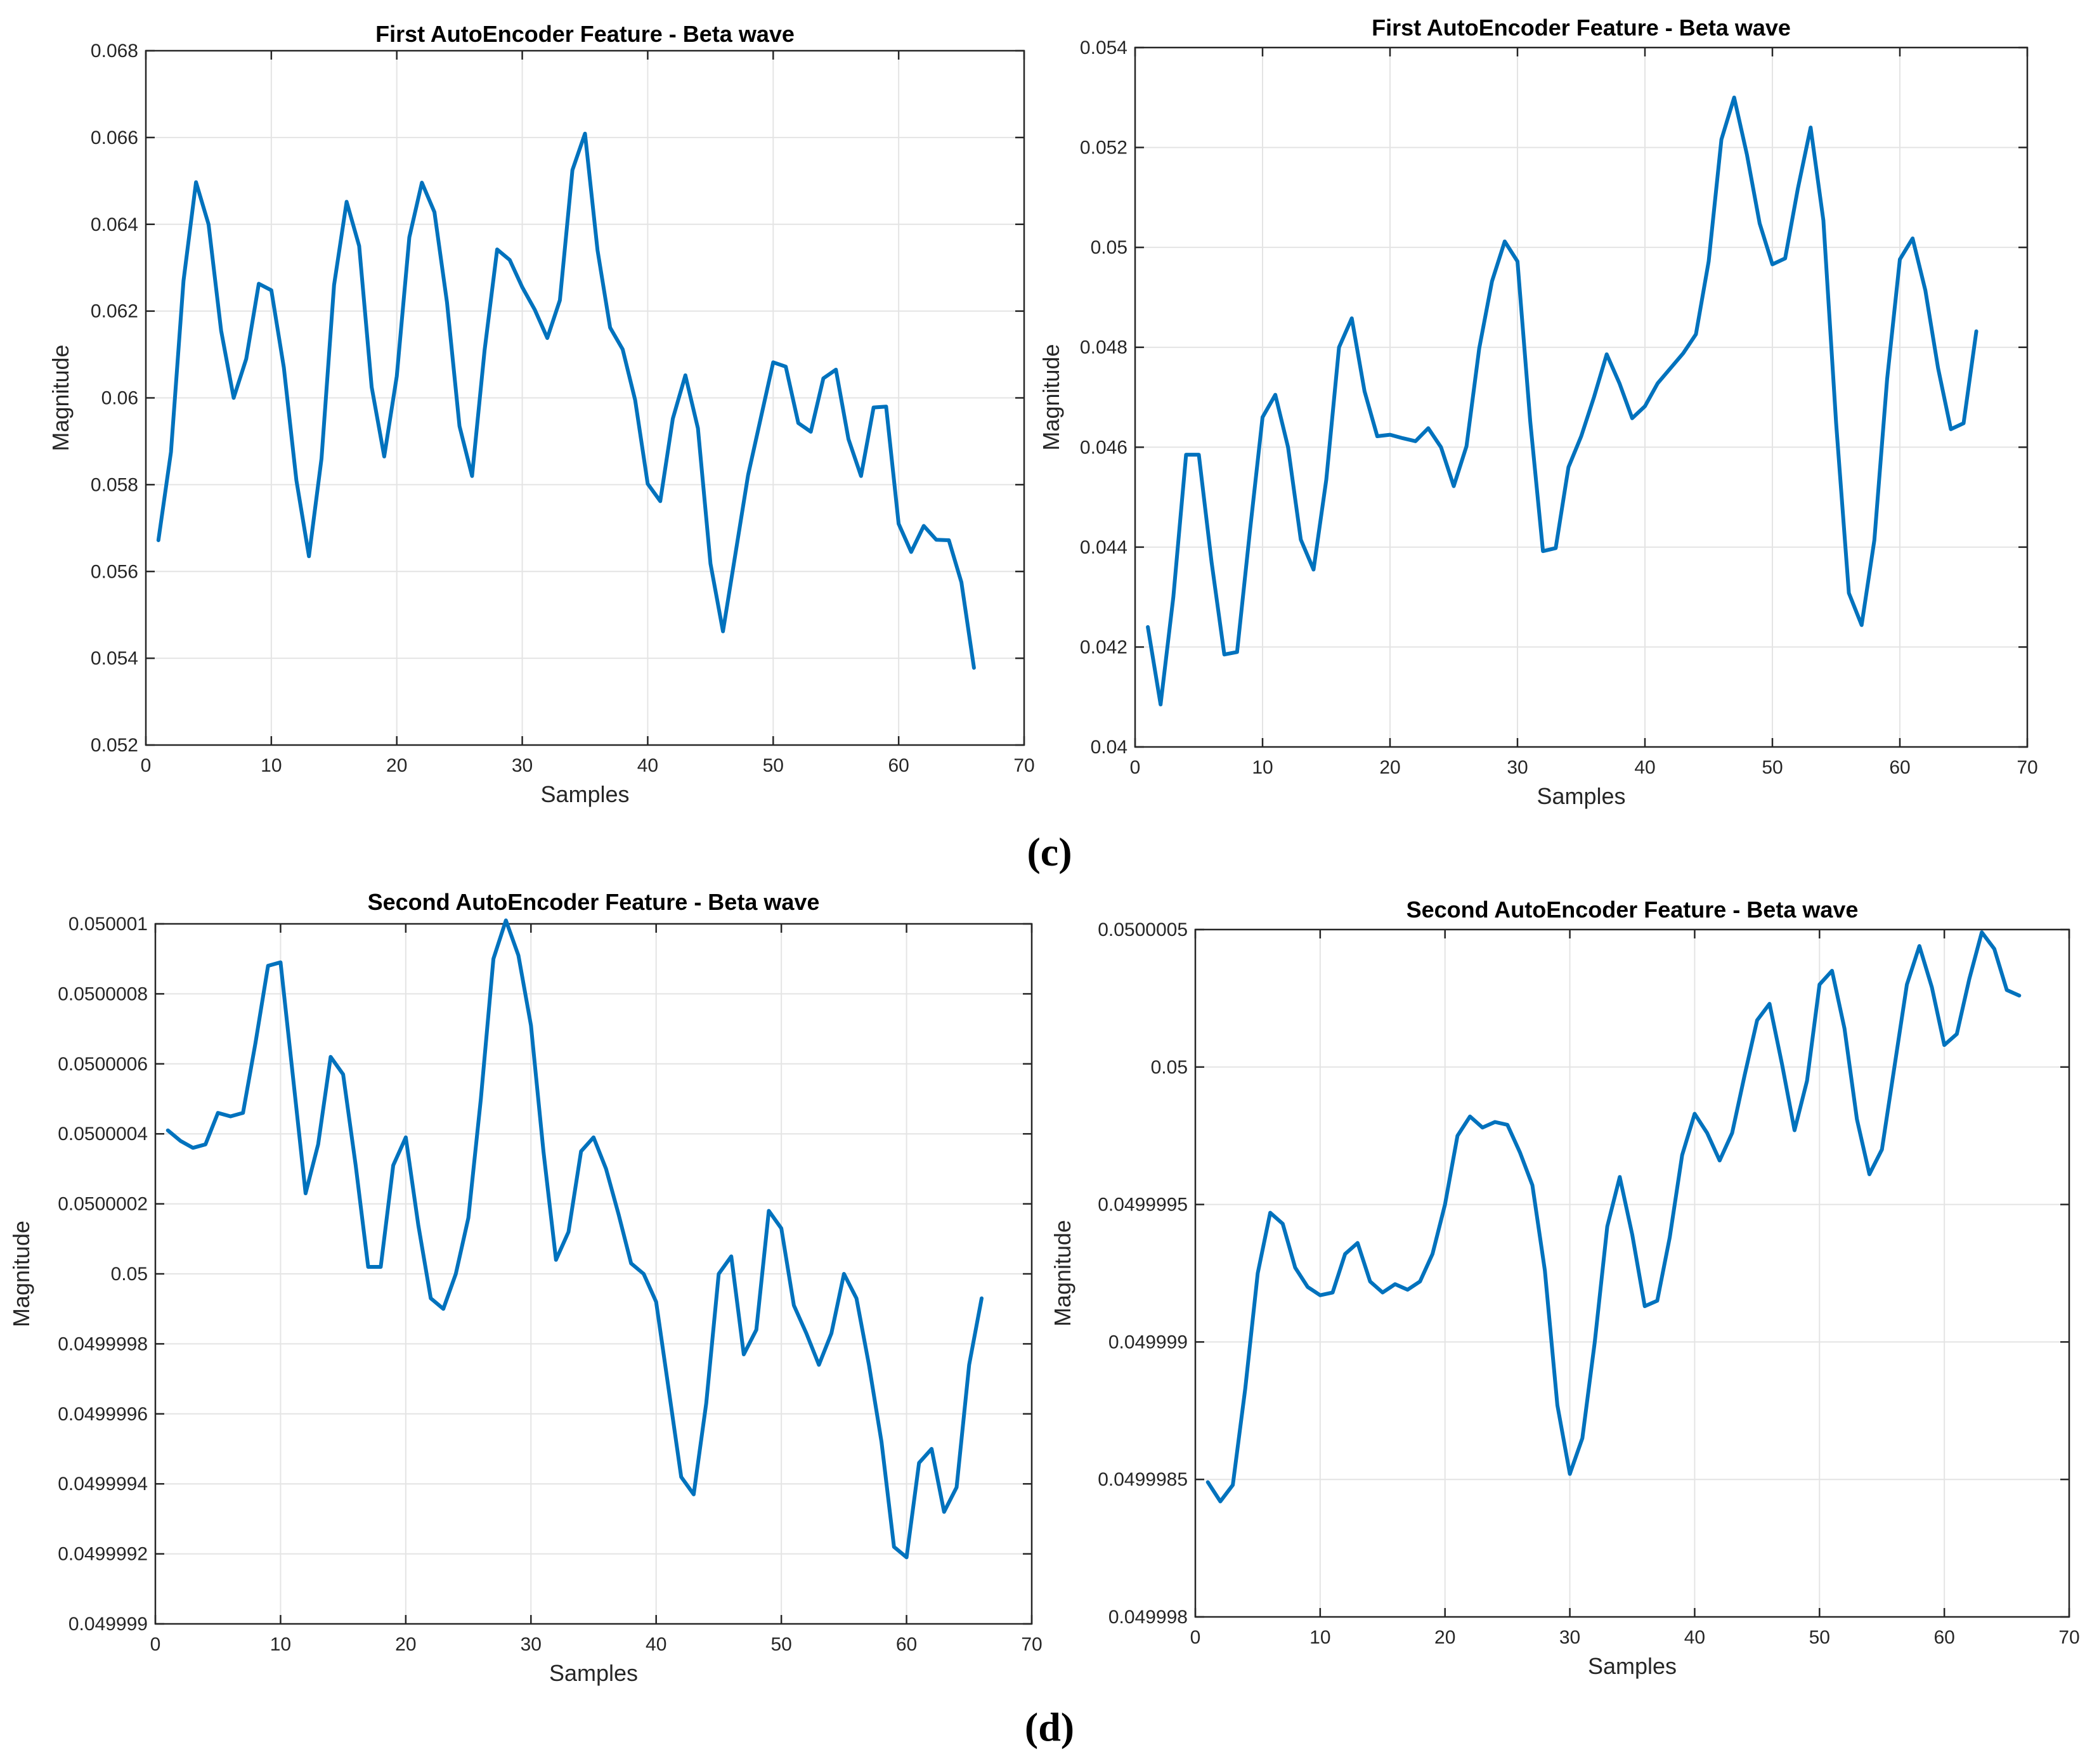 This screenshot has width=2092, height=1764. What do you see at coordinates (103, 994) in the screenshot?
I see `y-tick-label: 0.0500008` at bounding box center [103, 994].